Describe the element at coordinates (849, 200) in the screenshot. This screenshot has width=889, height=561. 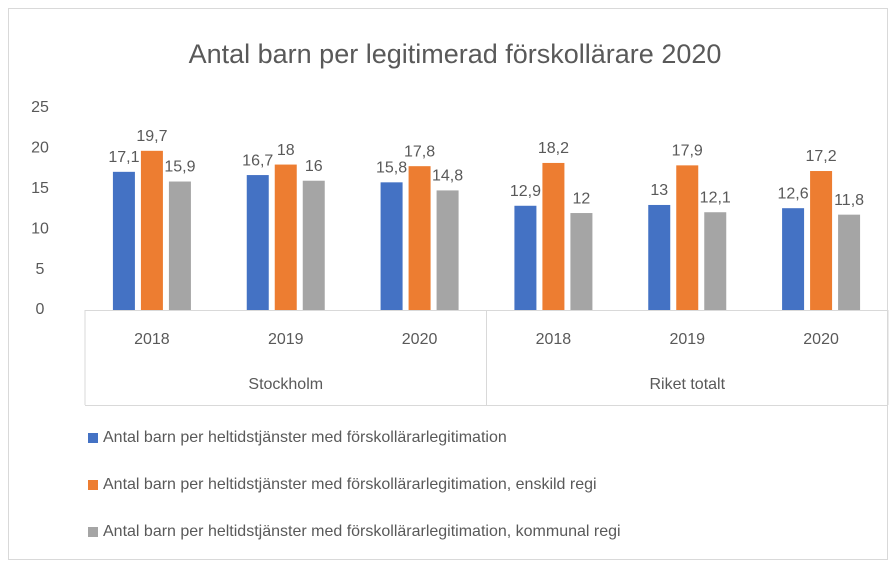
I see `data-label: 11,8` at that location.